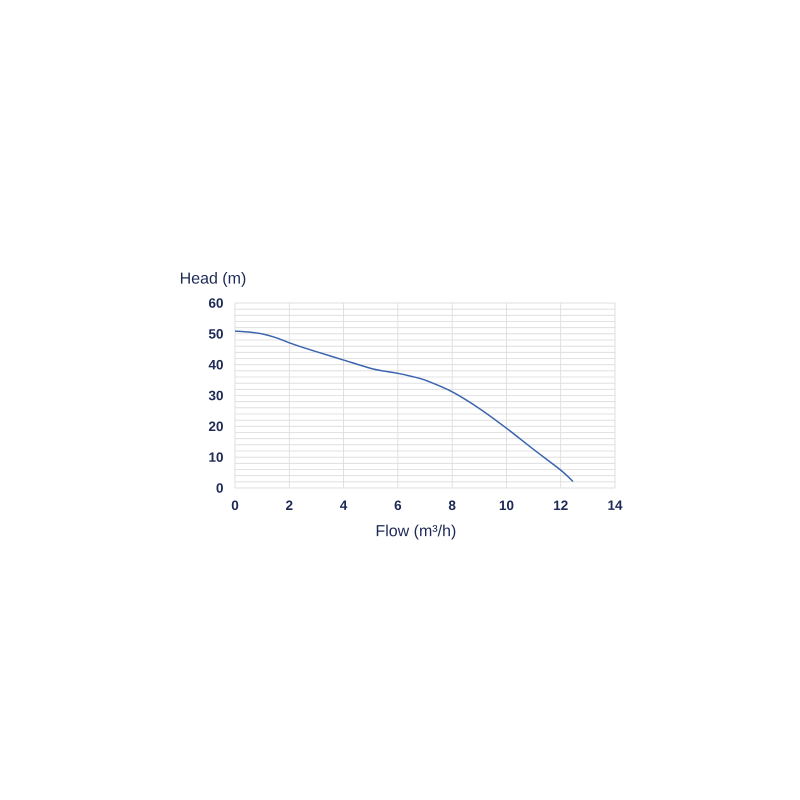  What do you see at coordinates (452, 505) in the screenshot?
I see `x-tick-label: 8` at bounding box center [452, 505].